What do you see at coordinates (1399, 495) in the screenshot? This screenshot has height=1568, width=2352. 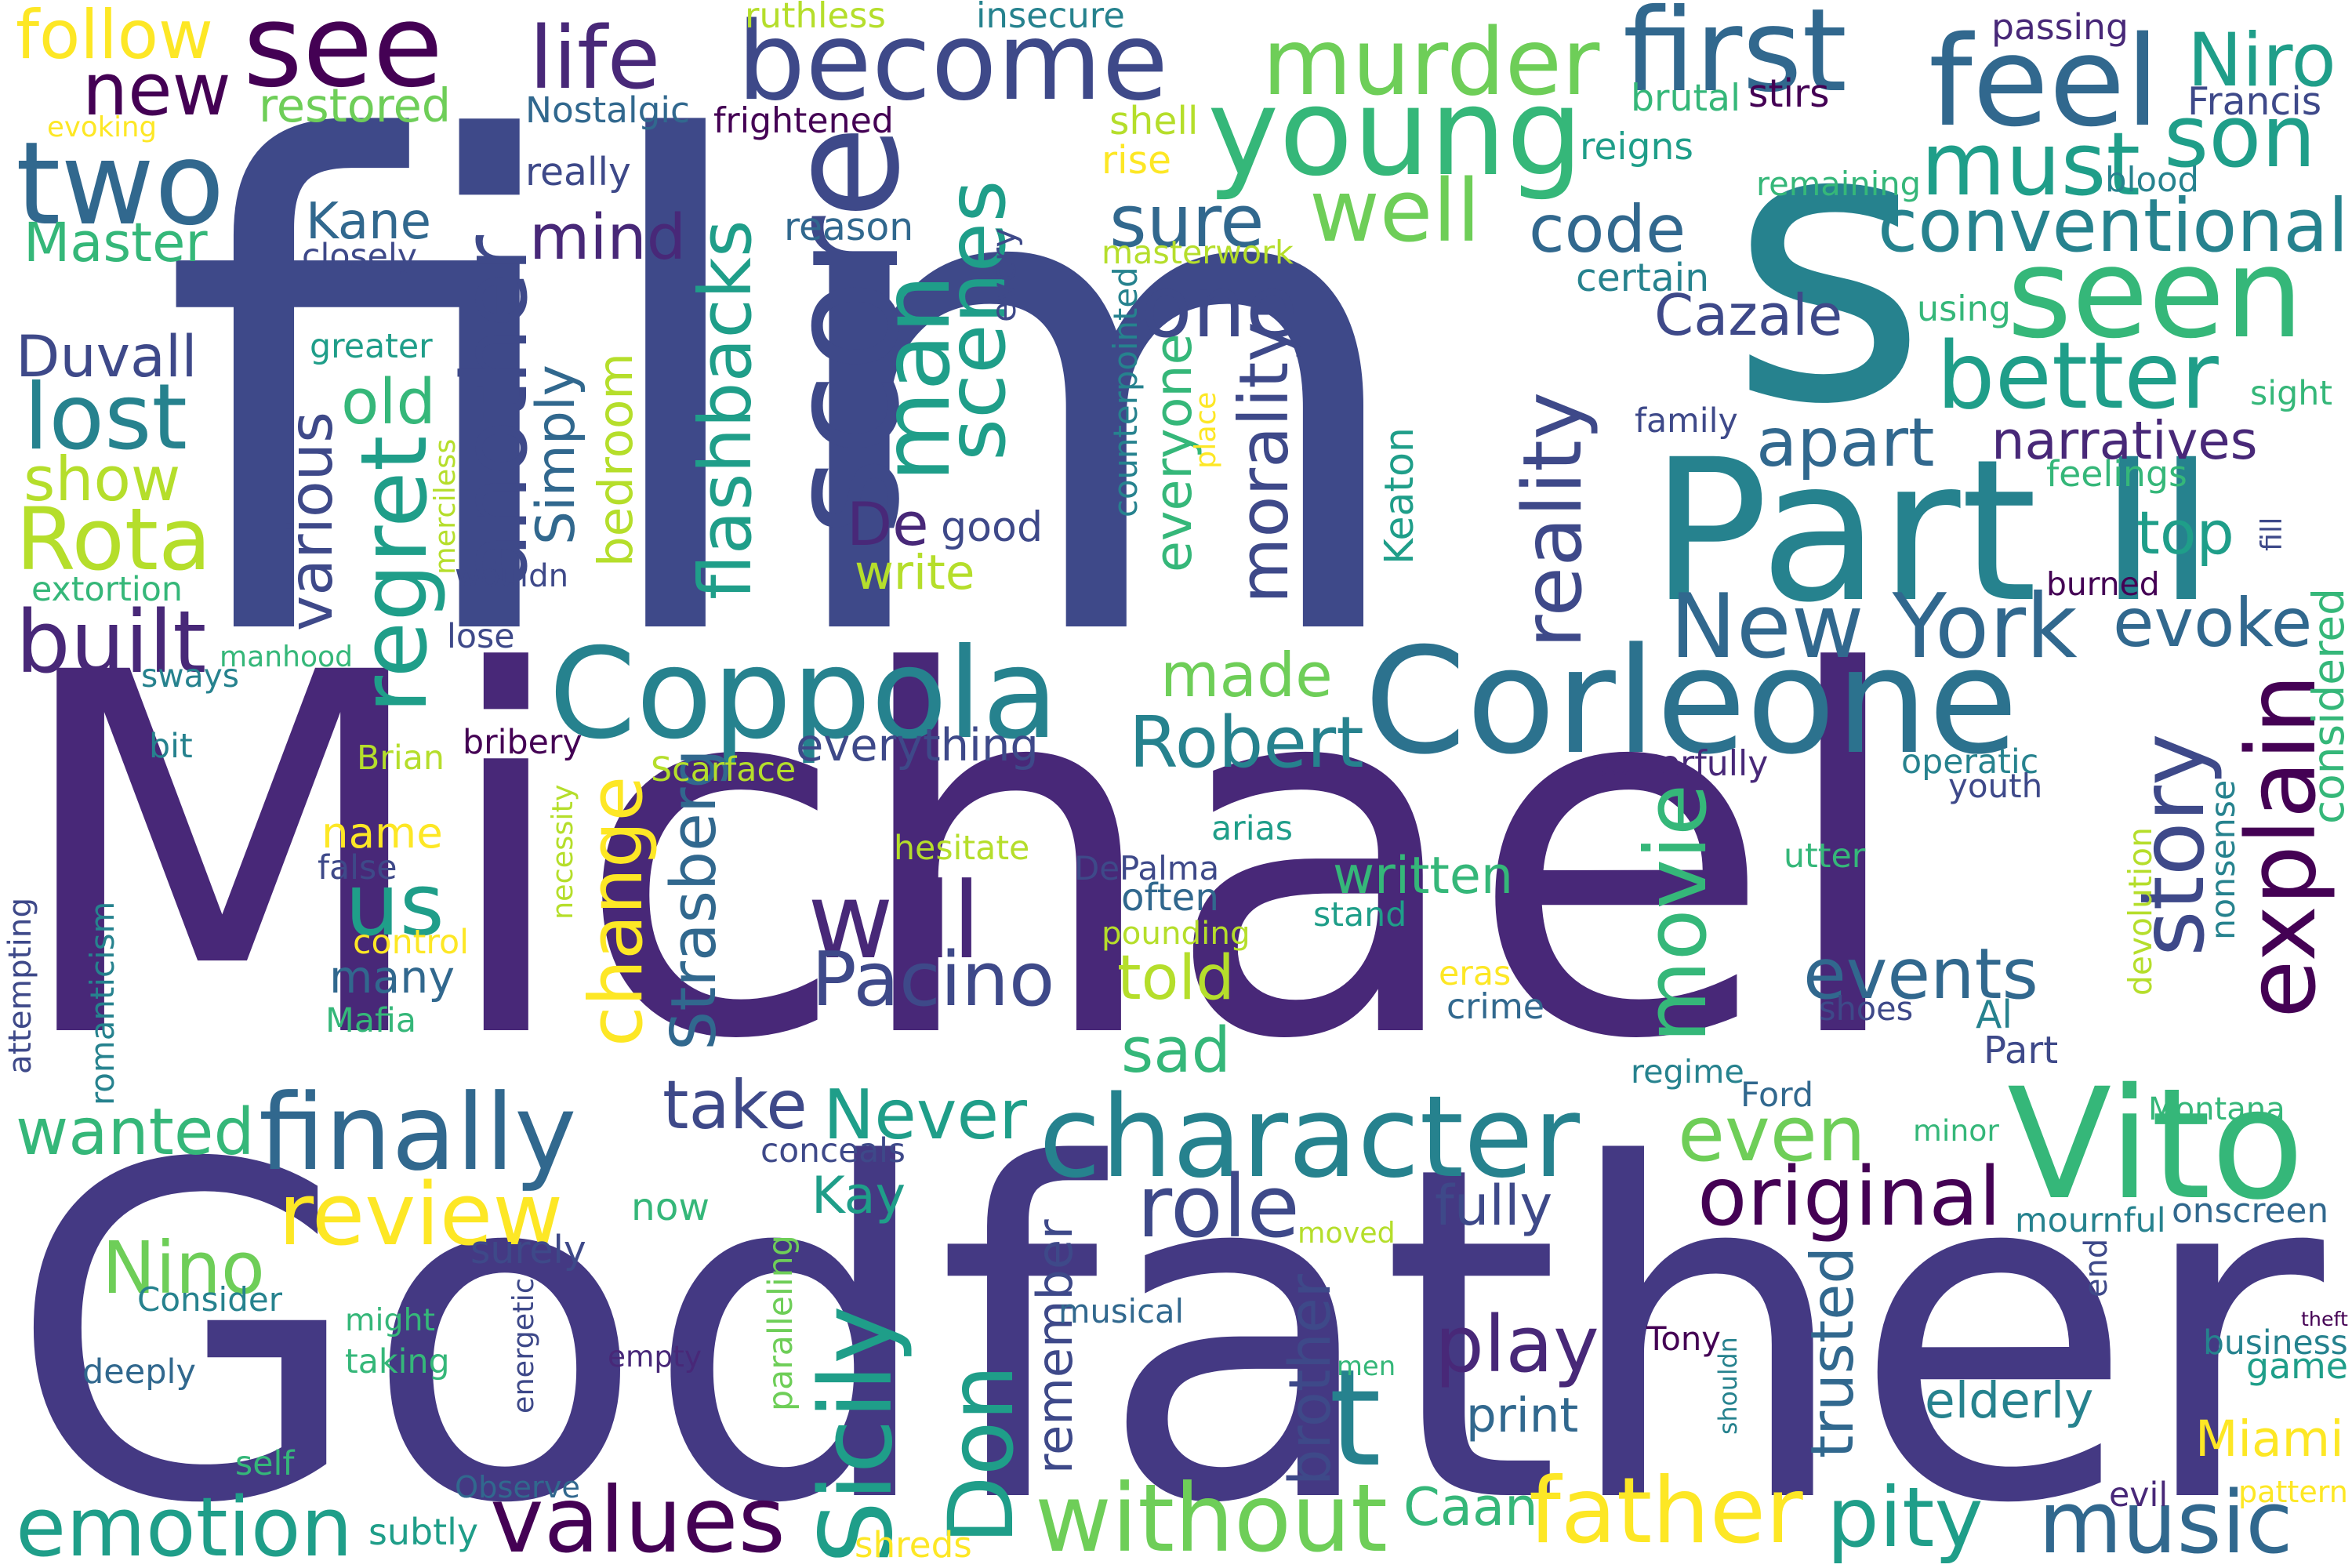 I see `word-keaton: Keaton` at bounding box center [1399, 495].